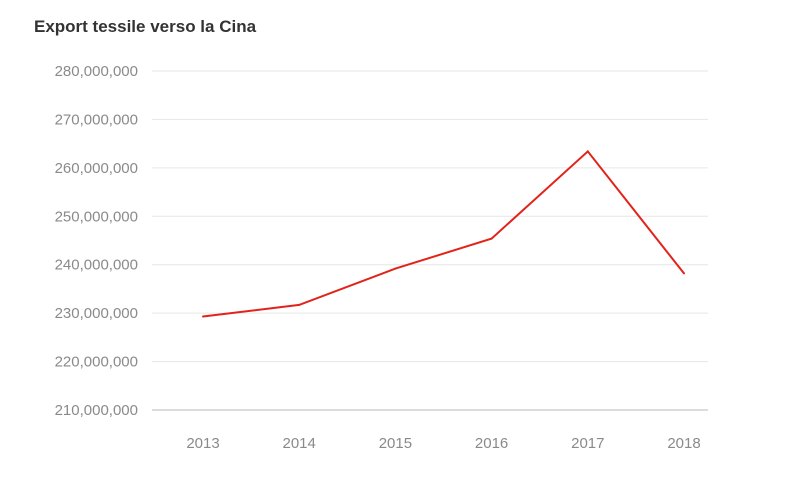  I want to click on x-tick-label: 2014, so click(299, 443).